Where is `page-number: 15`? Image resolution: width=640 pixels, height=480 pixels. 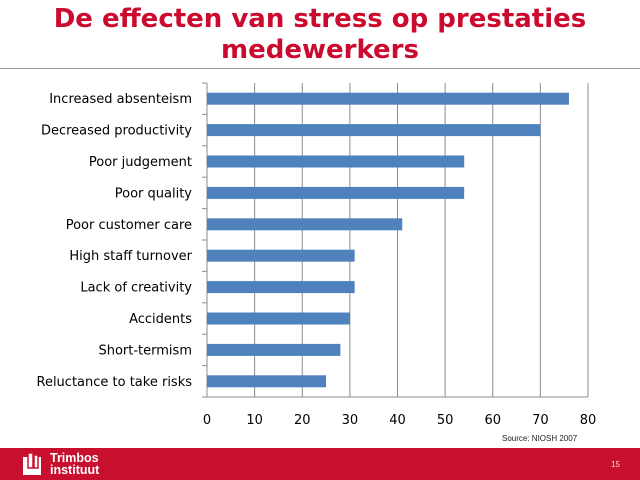
page-number: 15 is located at coordinates (615, 464).